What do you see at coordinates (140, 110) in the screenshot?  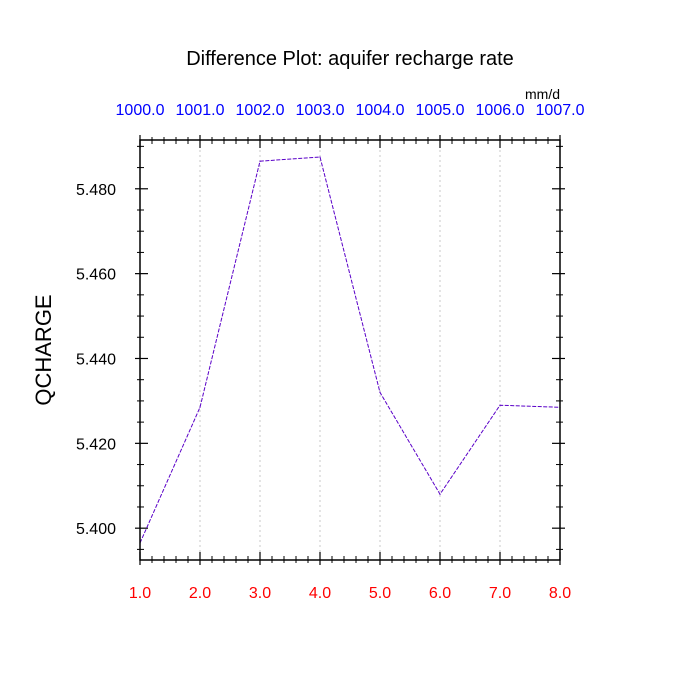 I see `top-x-tick-label: 1000.0` at bounding box center [140, 110].